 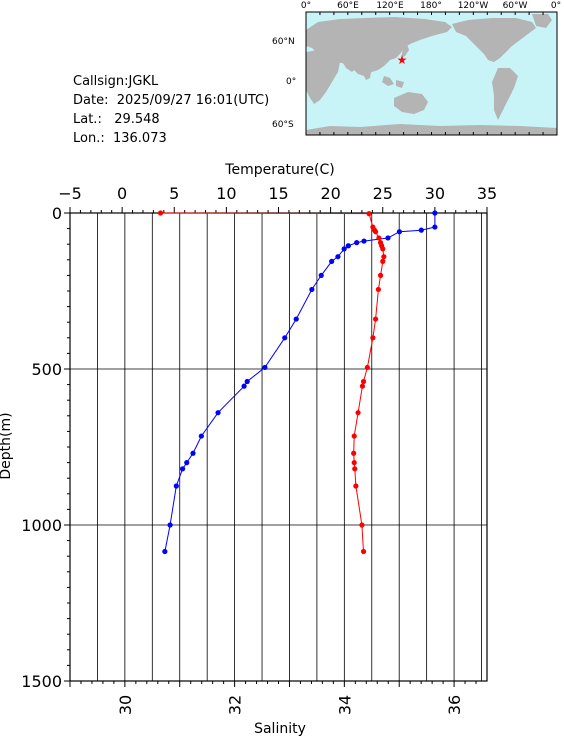 What do you see at coordinates (454, 705) in the screenshot?
I see `salinity-tick-label: 36` at bounding box center [454, 705].